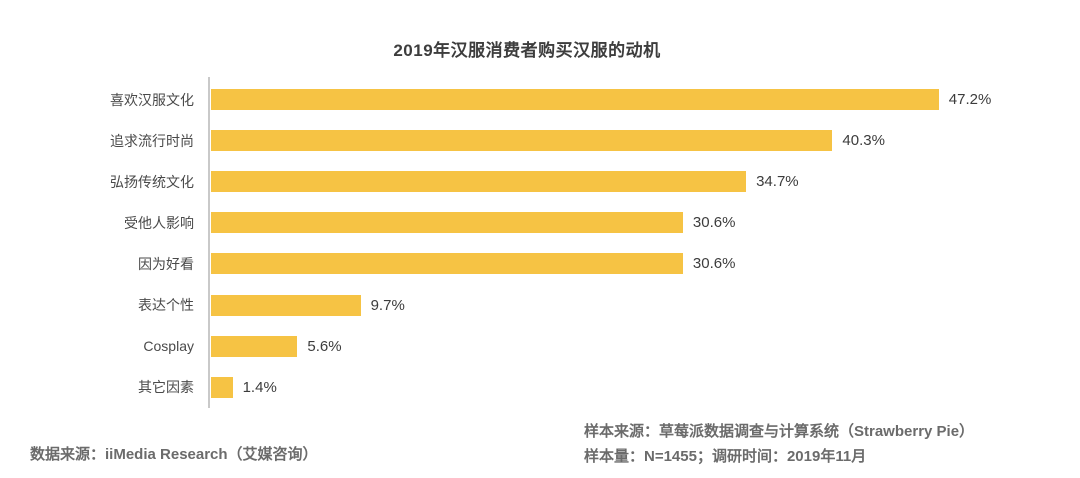 This screenshot has width=1080, height=478. I want to click on category-label: 表达个性, so click(166, 305).